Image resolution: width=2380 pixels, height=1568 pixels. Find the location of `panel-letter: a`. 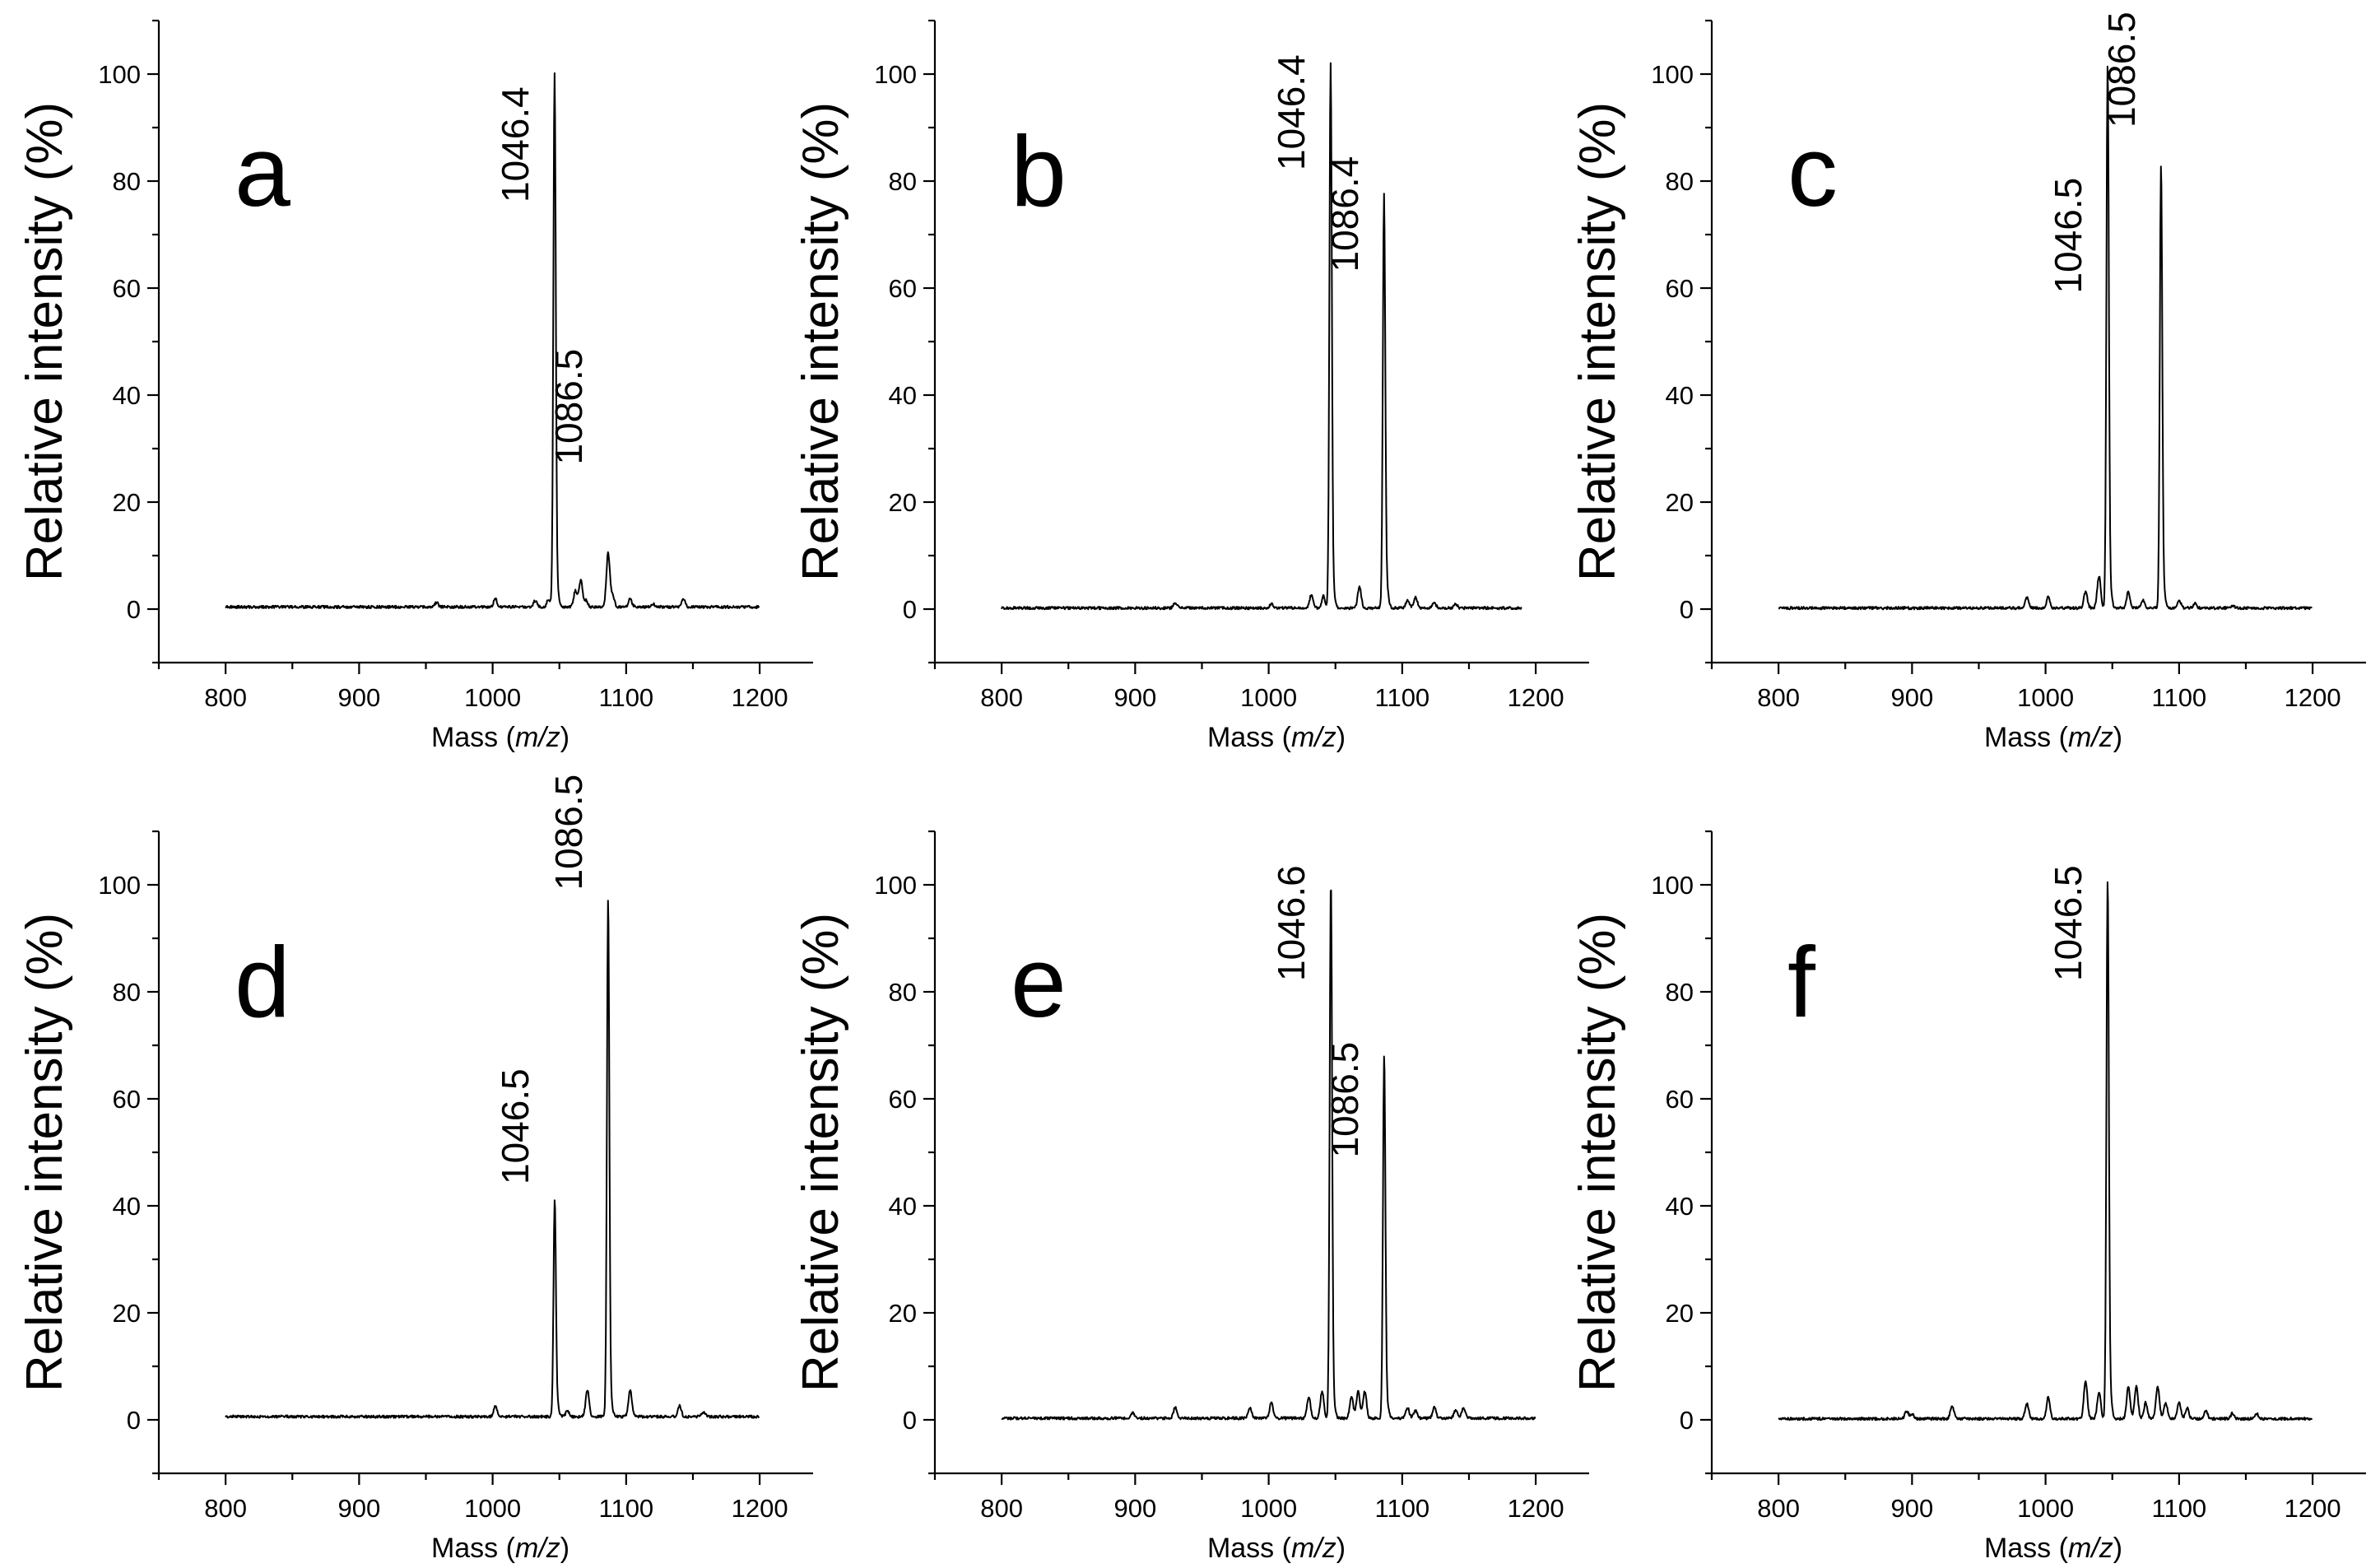

panel-letter: a is located at coordinates (263, 171).